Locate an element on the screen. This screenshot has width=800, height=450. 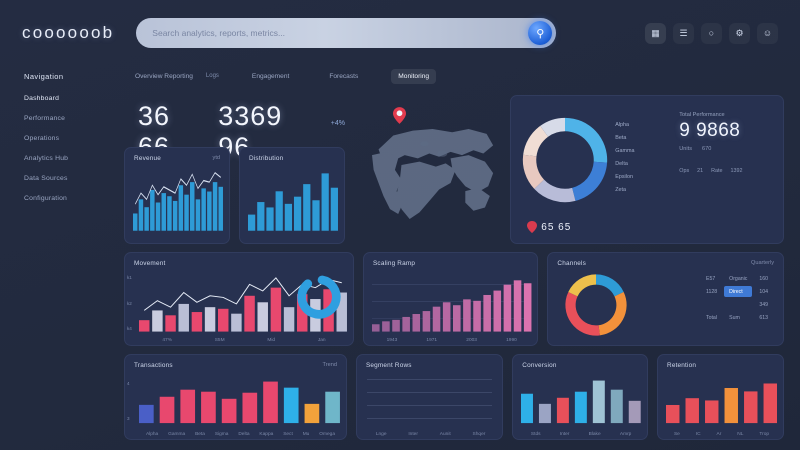
x-tick: Blake is located at coordinates (594, 434).